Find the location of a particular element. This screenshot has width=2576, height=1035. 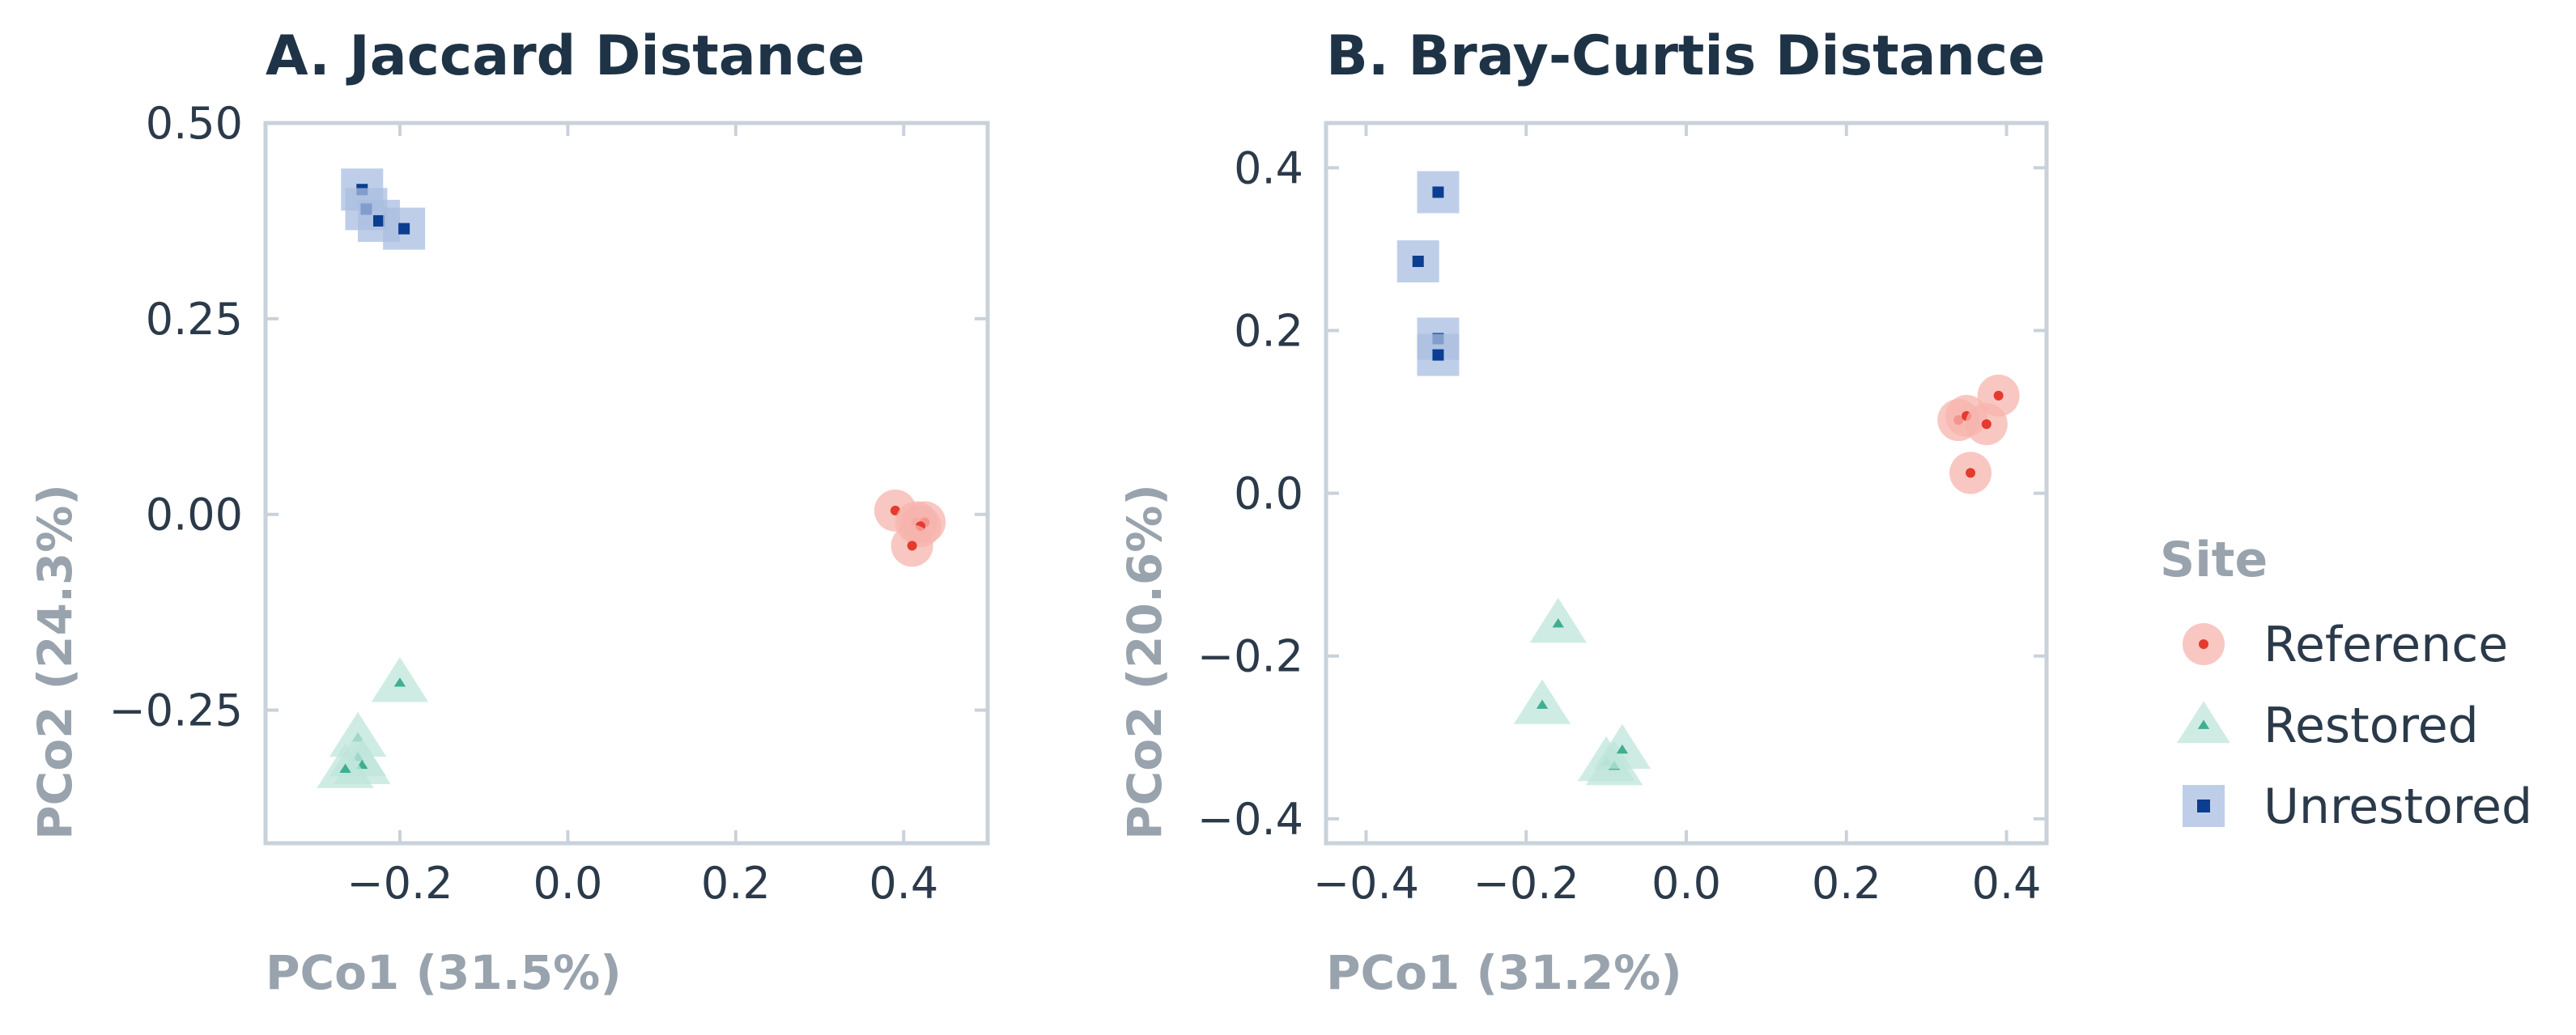

panel-b-x-tick-label: −0.2 is located at coordinates (1526, 883).